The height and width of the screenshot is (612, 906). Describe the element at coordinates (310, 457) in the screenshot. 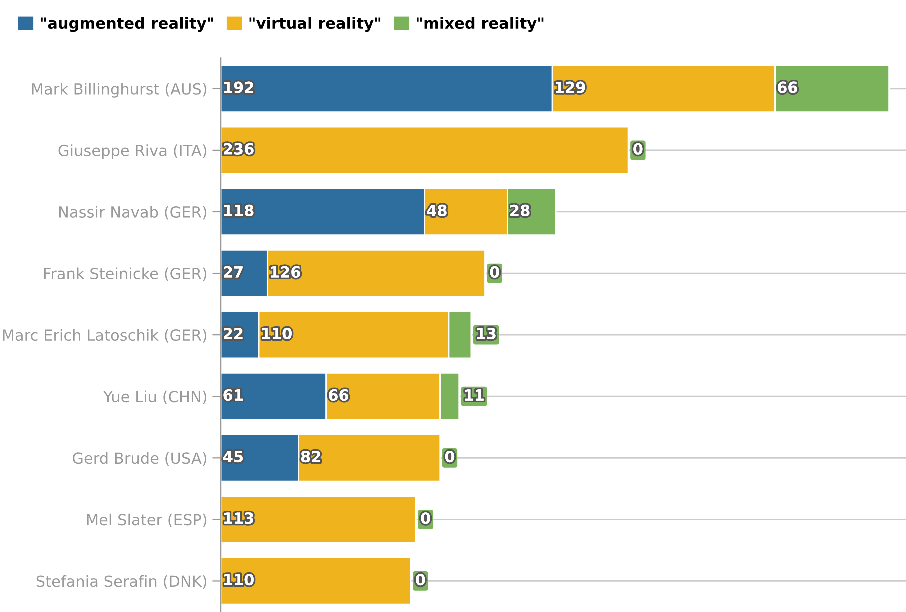

I see `data-label: 82` at that location.